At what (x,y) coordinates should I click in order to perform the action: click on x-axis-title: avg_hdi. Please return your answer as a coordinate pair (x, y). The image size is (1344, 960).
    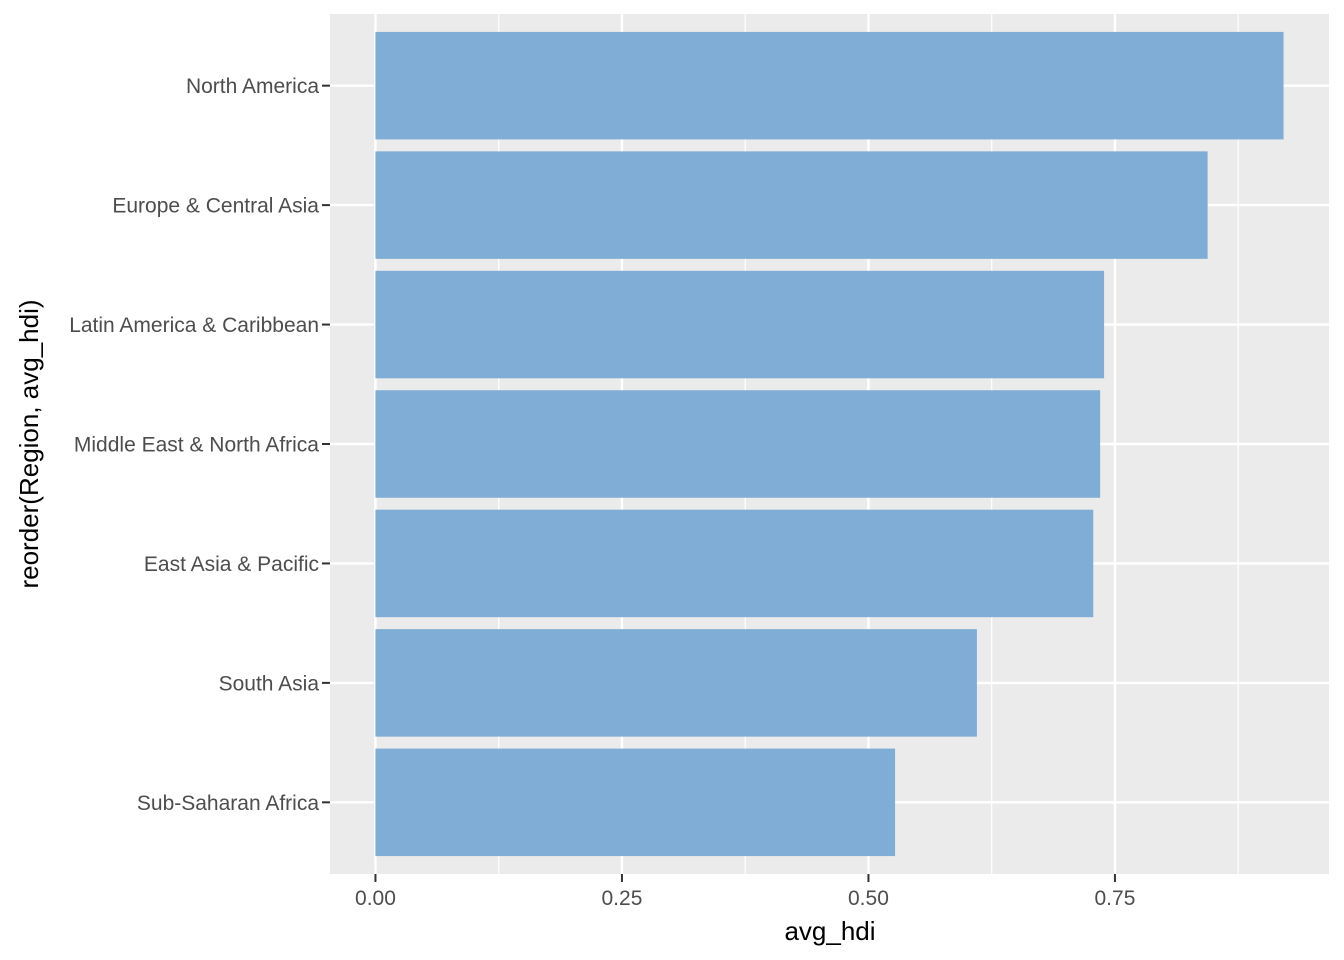
    Looking at the image, I should click on (829, 931).